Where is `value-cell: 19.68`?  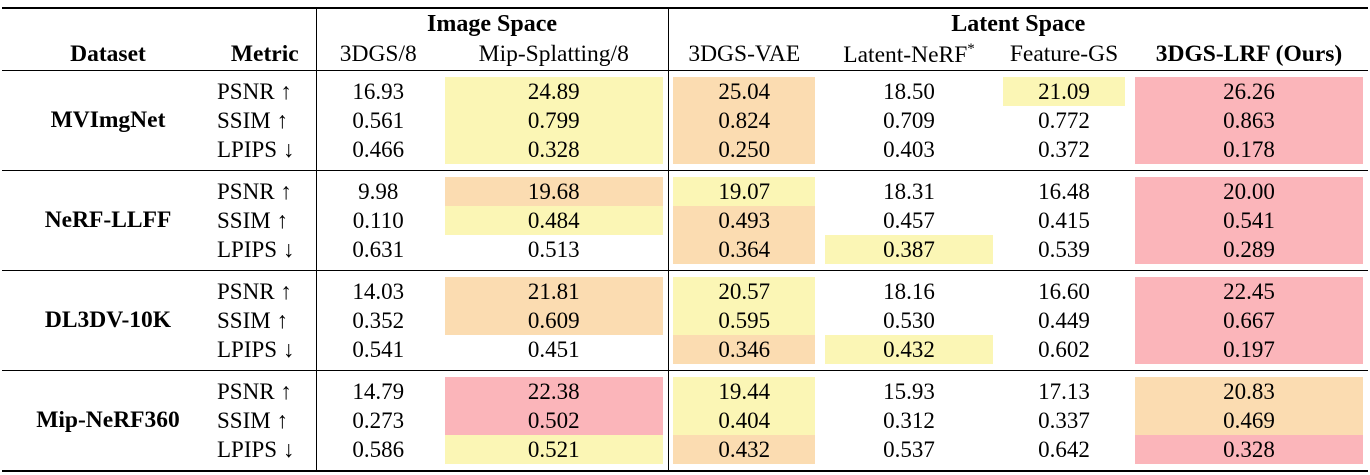
value-cell: 19.68 is located at coordinates (554, 191).